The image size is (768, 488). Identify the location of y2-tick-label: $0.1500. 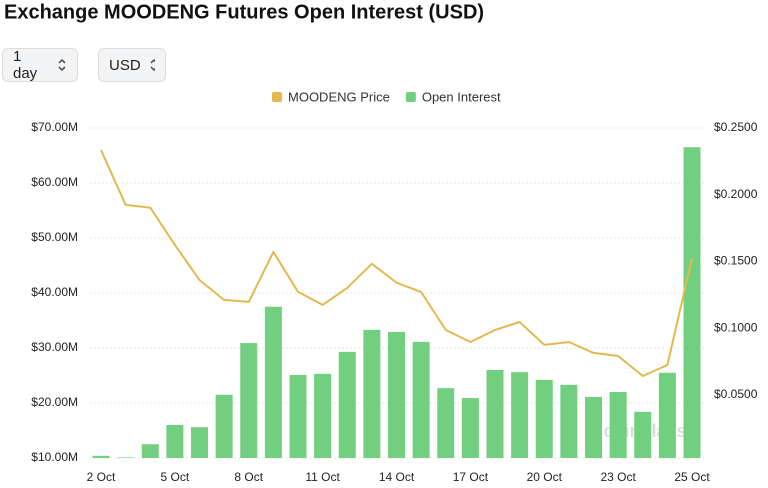
(736, 261).